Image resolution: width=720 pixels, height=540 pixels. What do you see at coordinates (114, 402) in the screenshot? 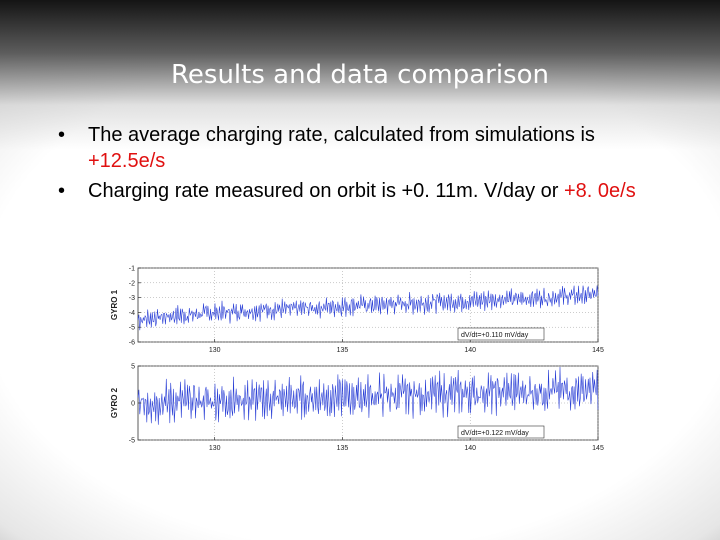
I see `y-axis-label: GYRO 2` at bounding box center [114, 402].